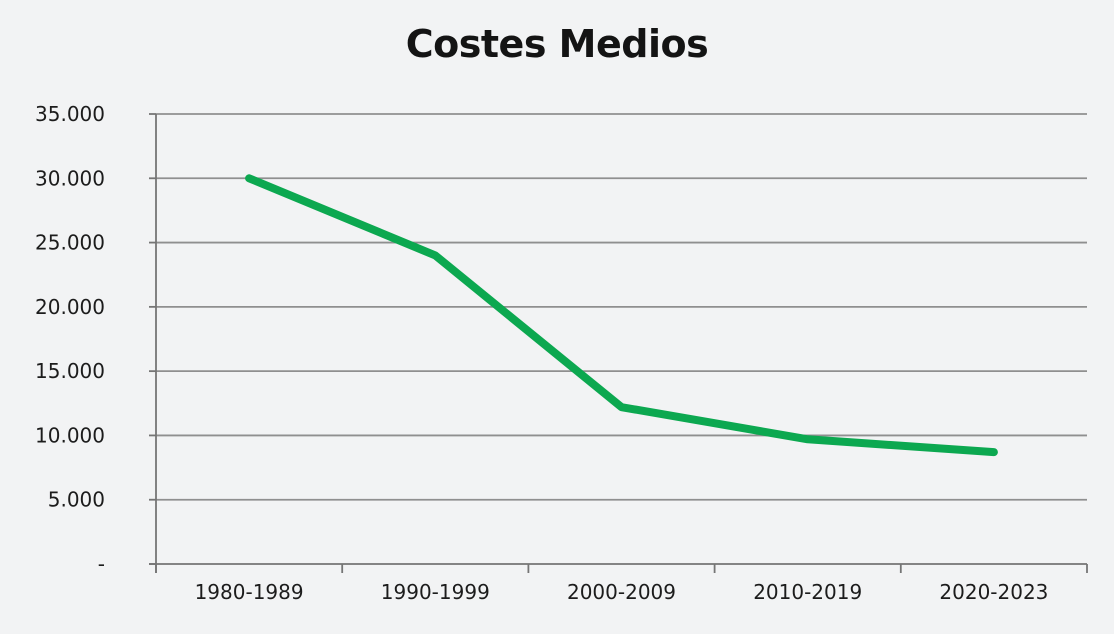 This screenshot has width=1114, height=634. I want to click on y-tick-label: 5.000, so click(76, 500).